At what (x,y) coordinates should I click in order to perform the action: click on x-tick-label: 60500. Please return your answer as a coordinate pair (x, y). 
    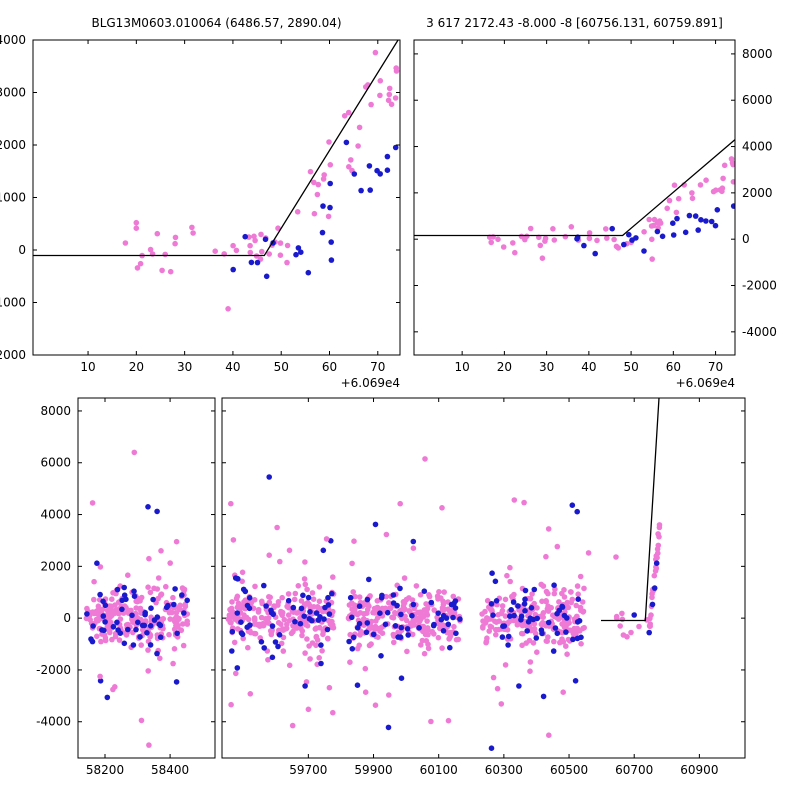
    Looking at the image, I should click on (569, 770).